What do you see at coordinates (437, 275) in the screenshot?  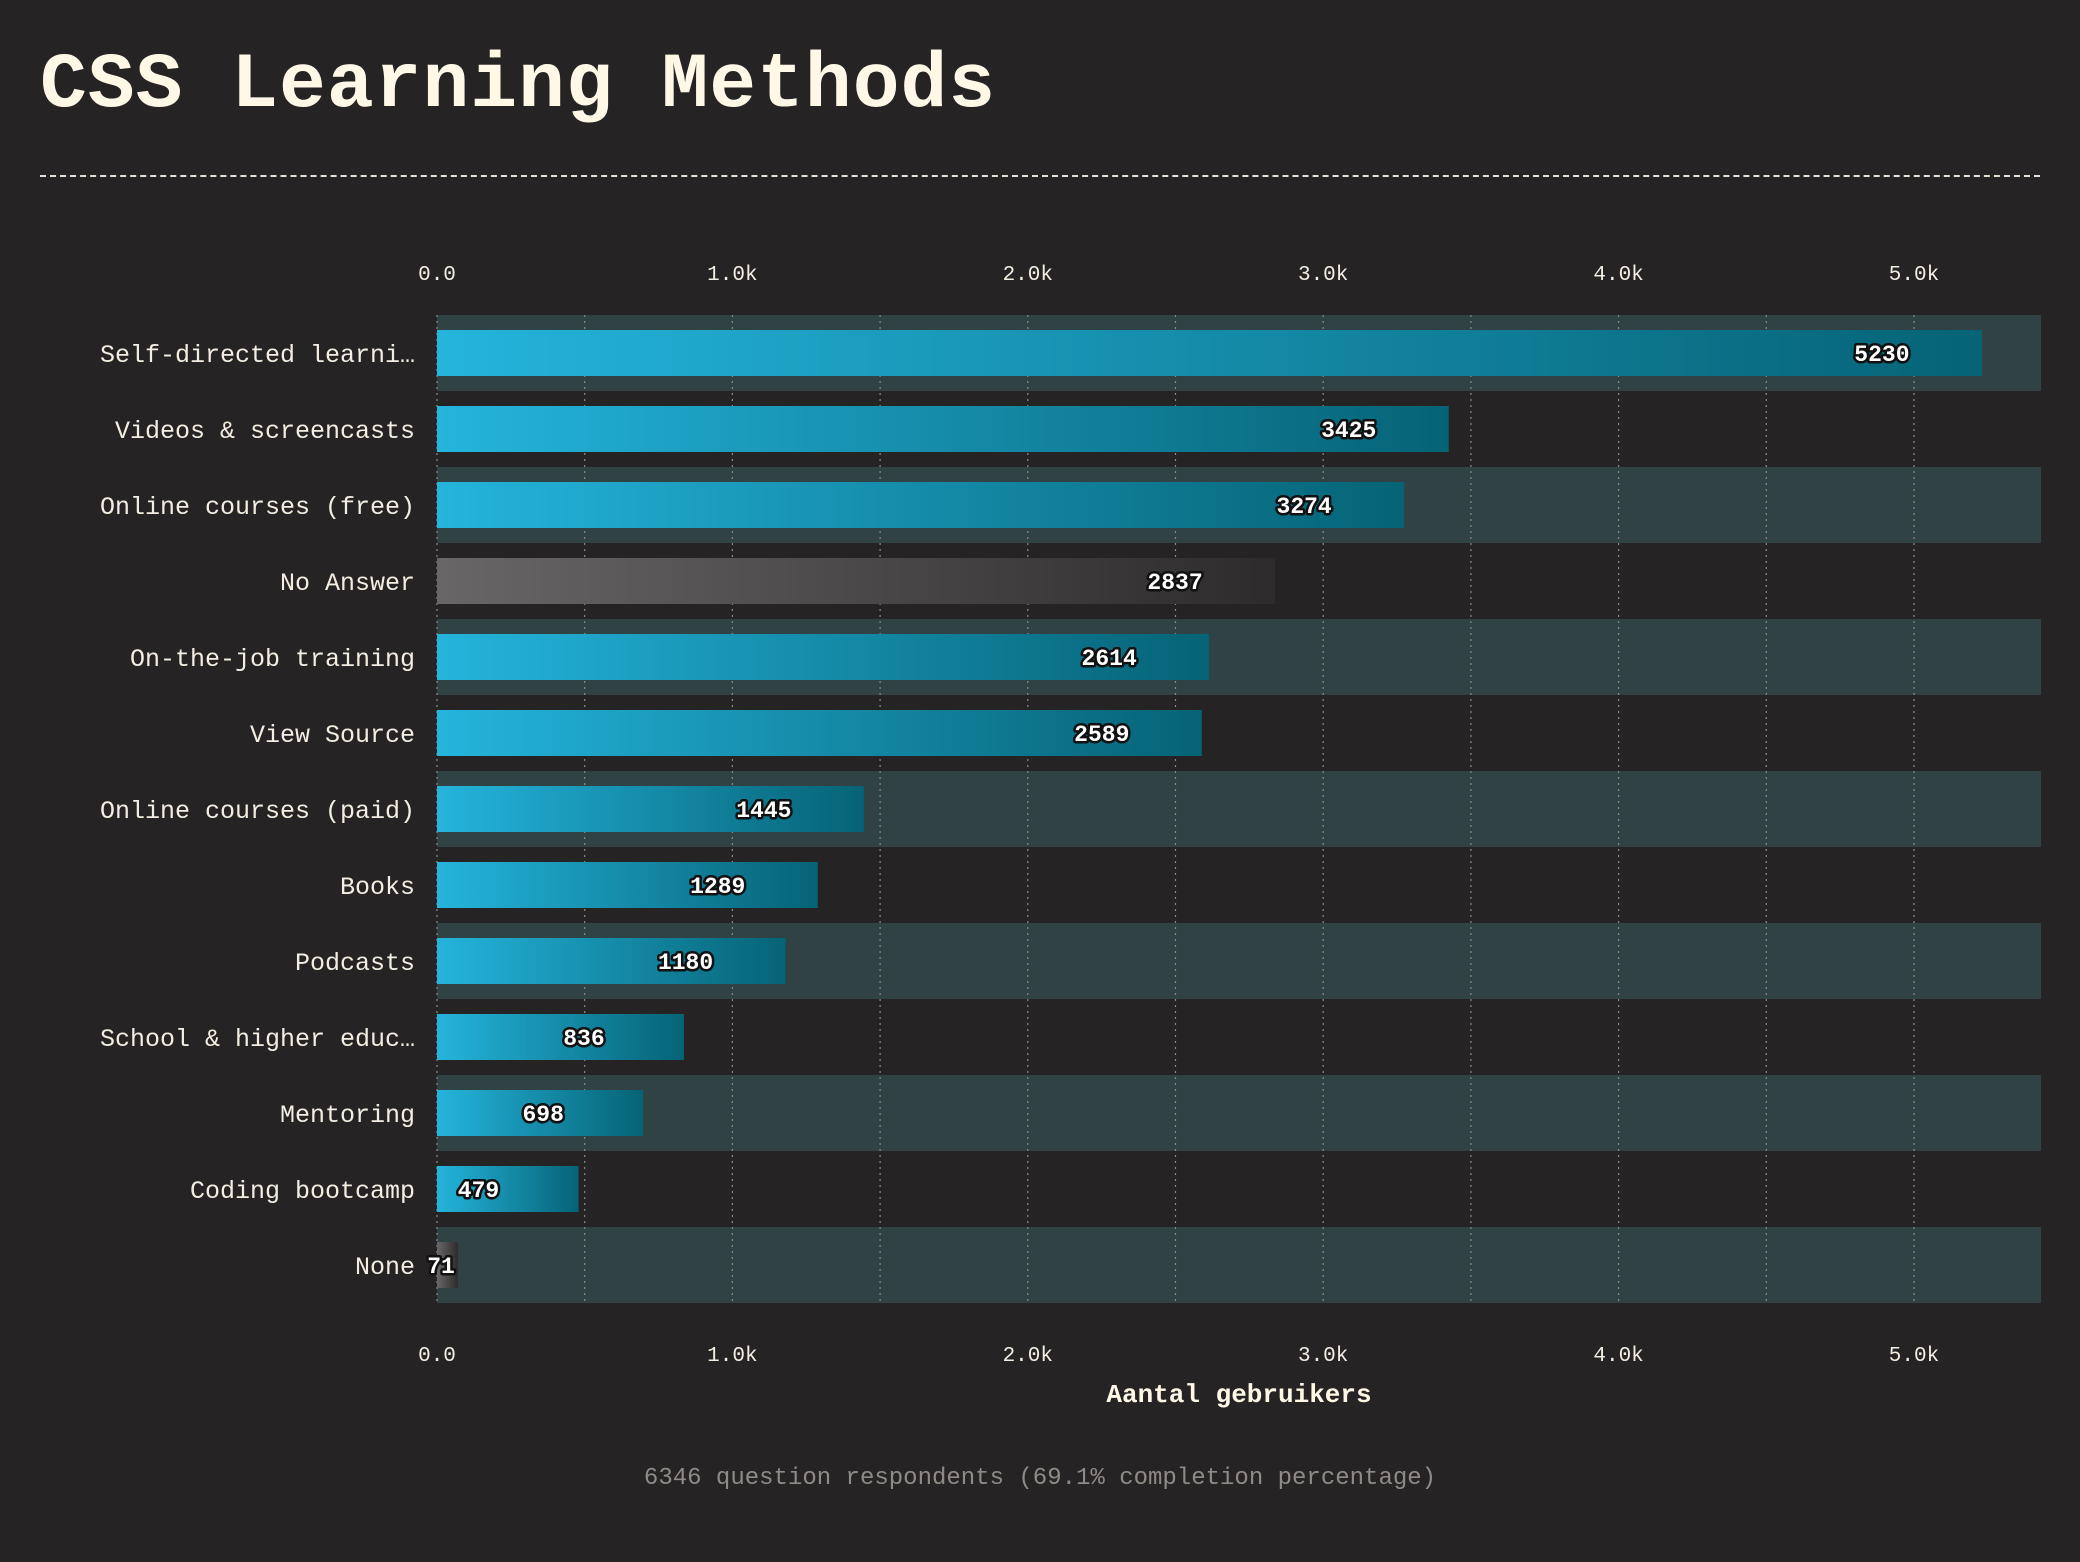 I see `x-tick-label-top: 0.0` at bounding box center [437, 275].